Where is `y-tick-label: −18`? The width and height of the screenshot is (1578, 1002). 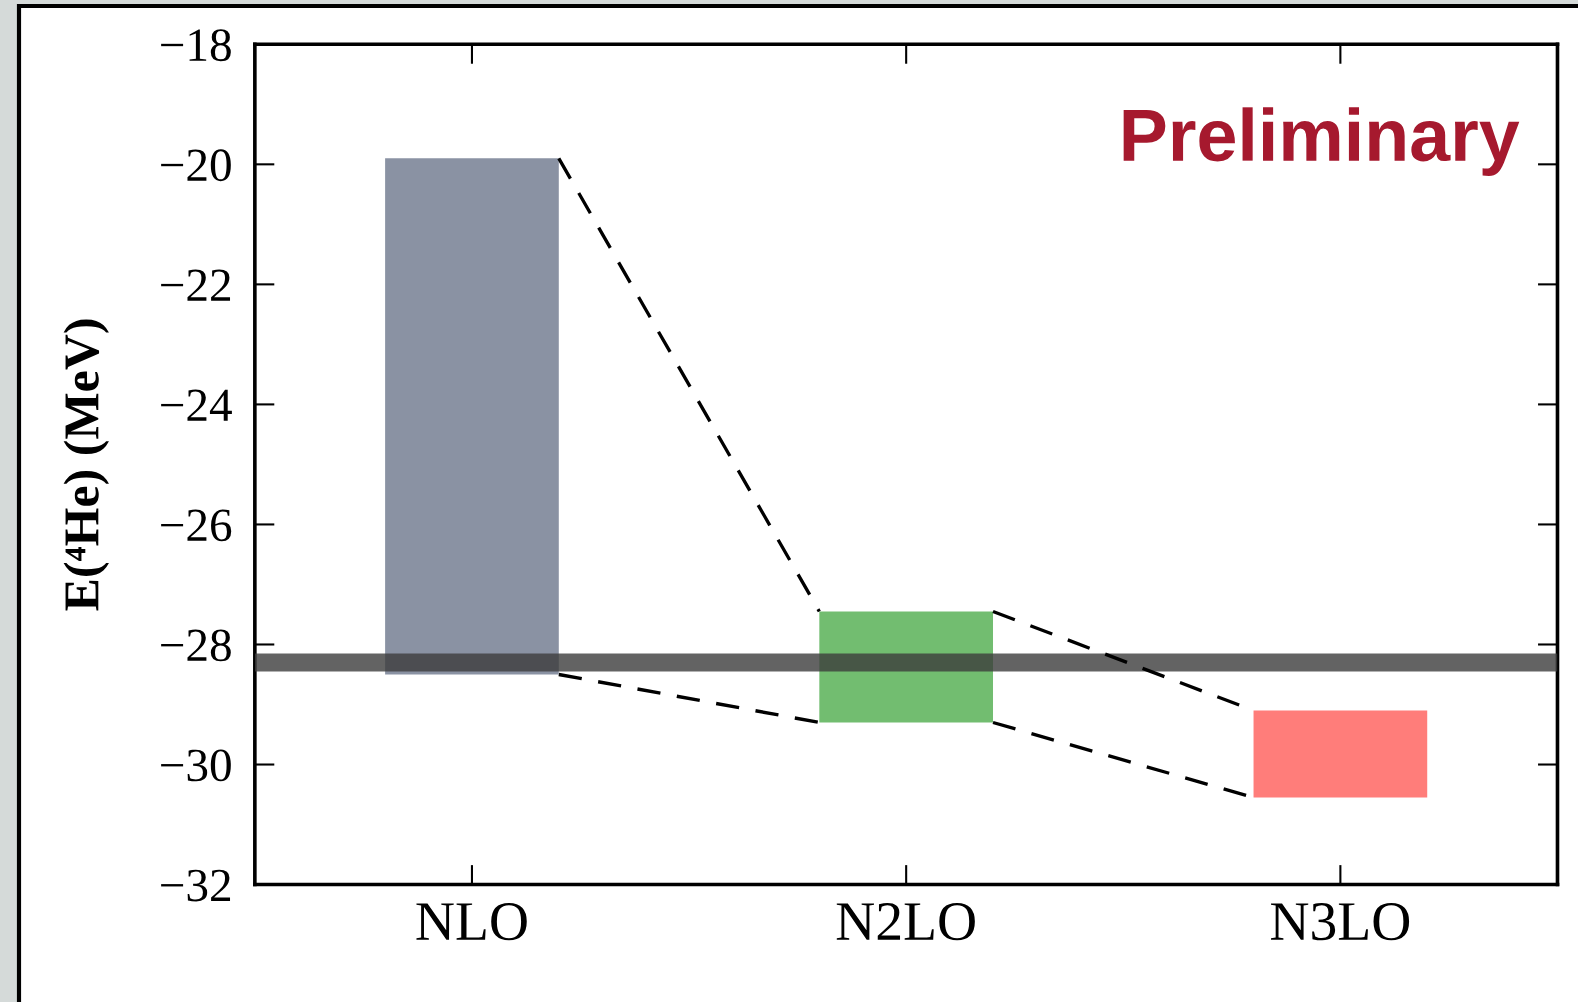 y-tick-label: −18 is located at coordinates (196, 45).